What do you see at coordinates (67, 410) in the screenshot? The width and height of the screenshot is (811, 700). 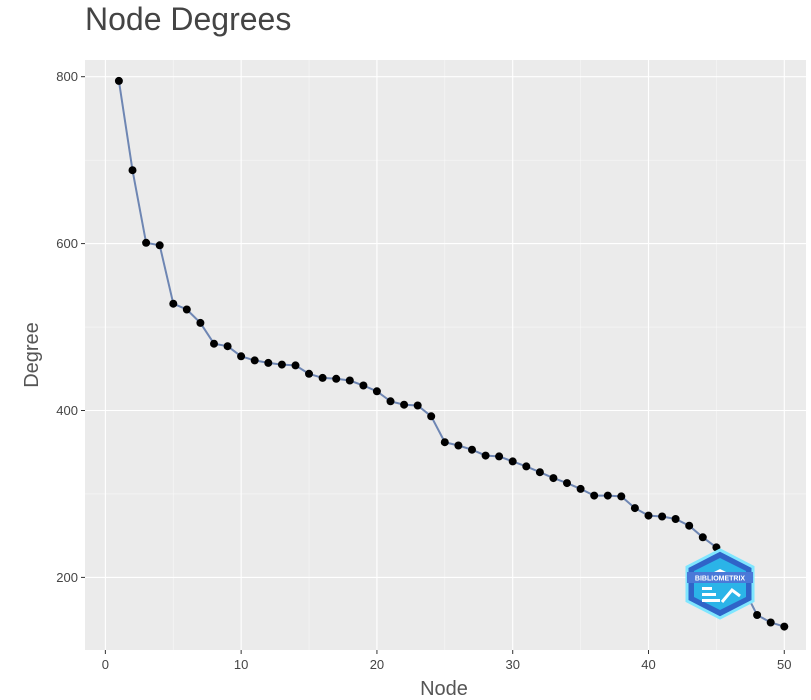 I see `y-tick-label: 400` at bounding box center [67, 410].